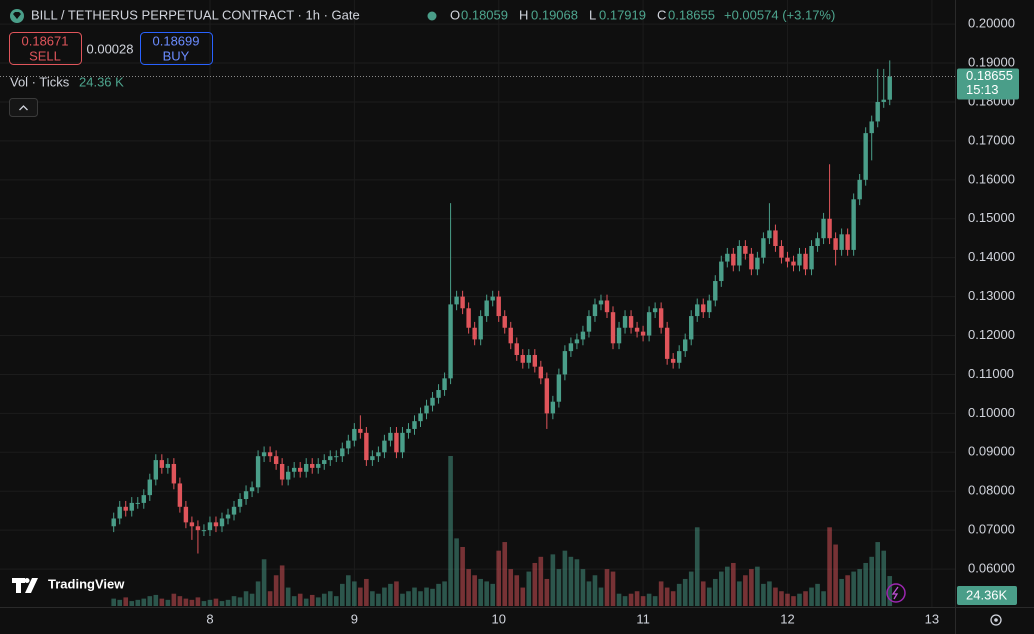  I want to click on x-tick-label: 10, so click(499, 618).